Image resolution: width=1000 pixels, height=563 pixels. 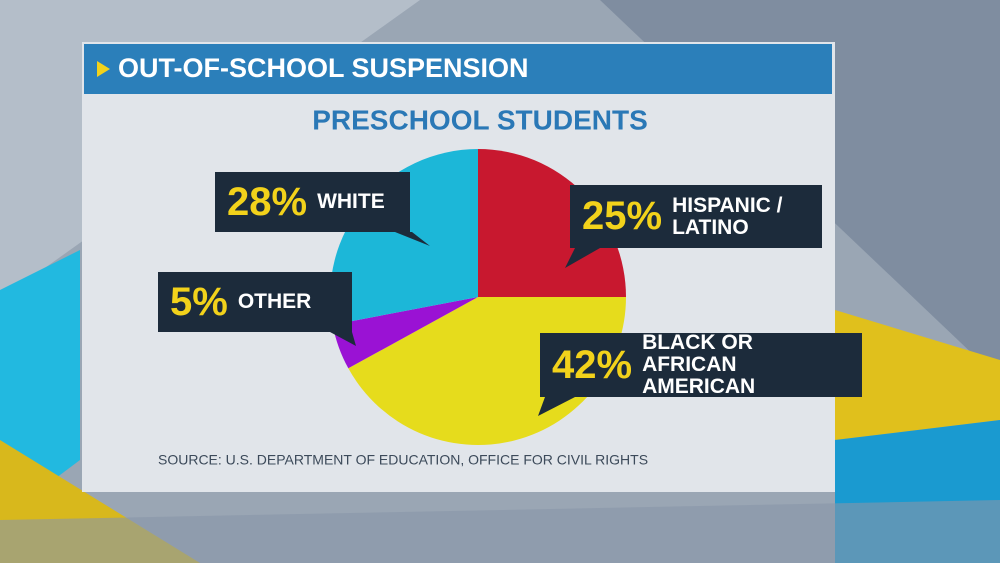 I want to click on category-label: OTHER, so click(x=274, y=301).